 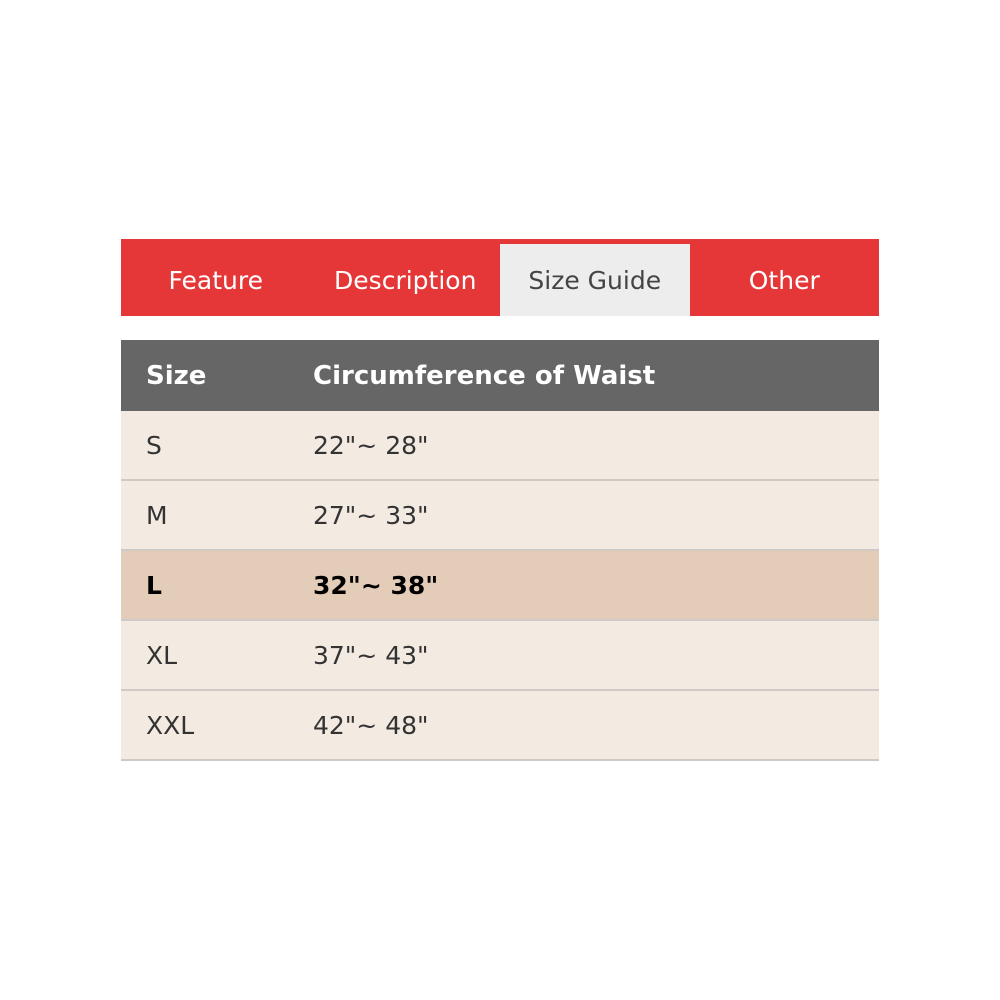 What do you see at coordinates (784, 280) in the screenshot?
I see `tab-other: Other` at bounding box center [784, 280].